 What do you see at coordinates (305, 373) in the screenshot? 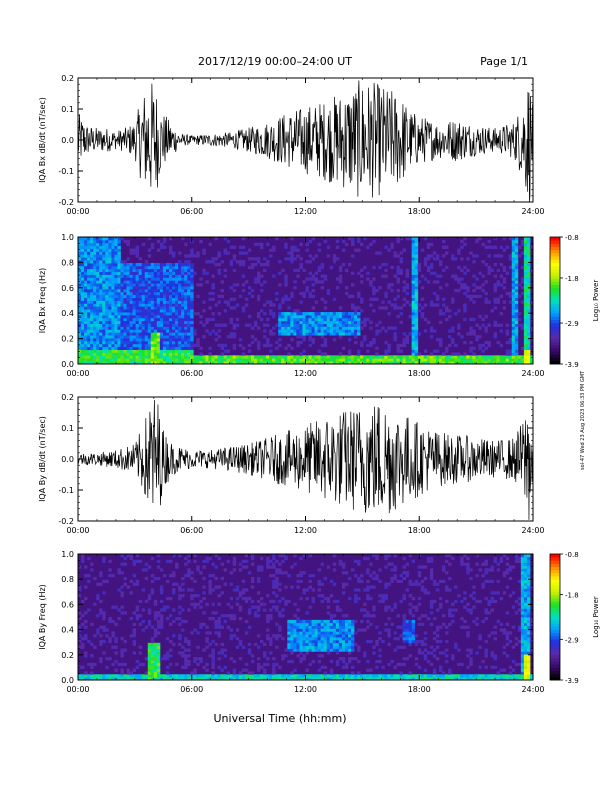
I see `x-tick-label: 12:00` at bounding box center [305, 373].